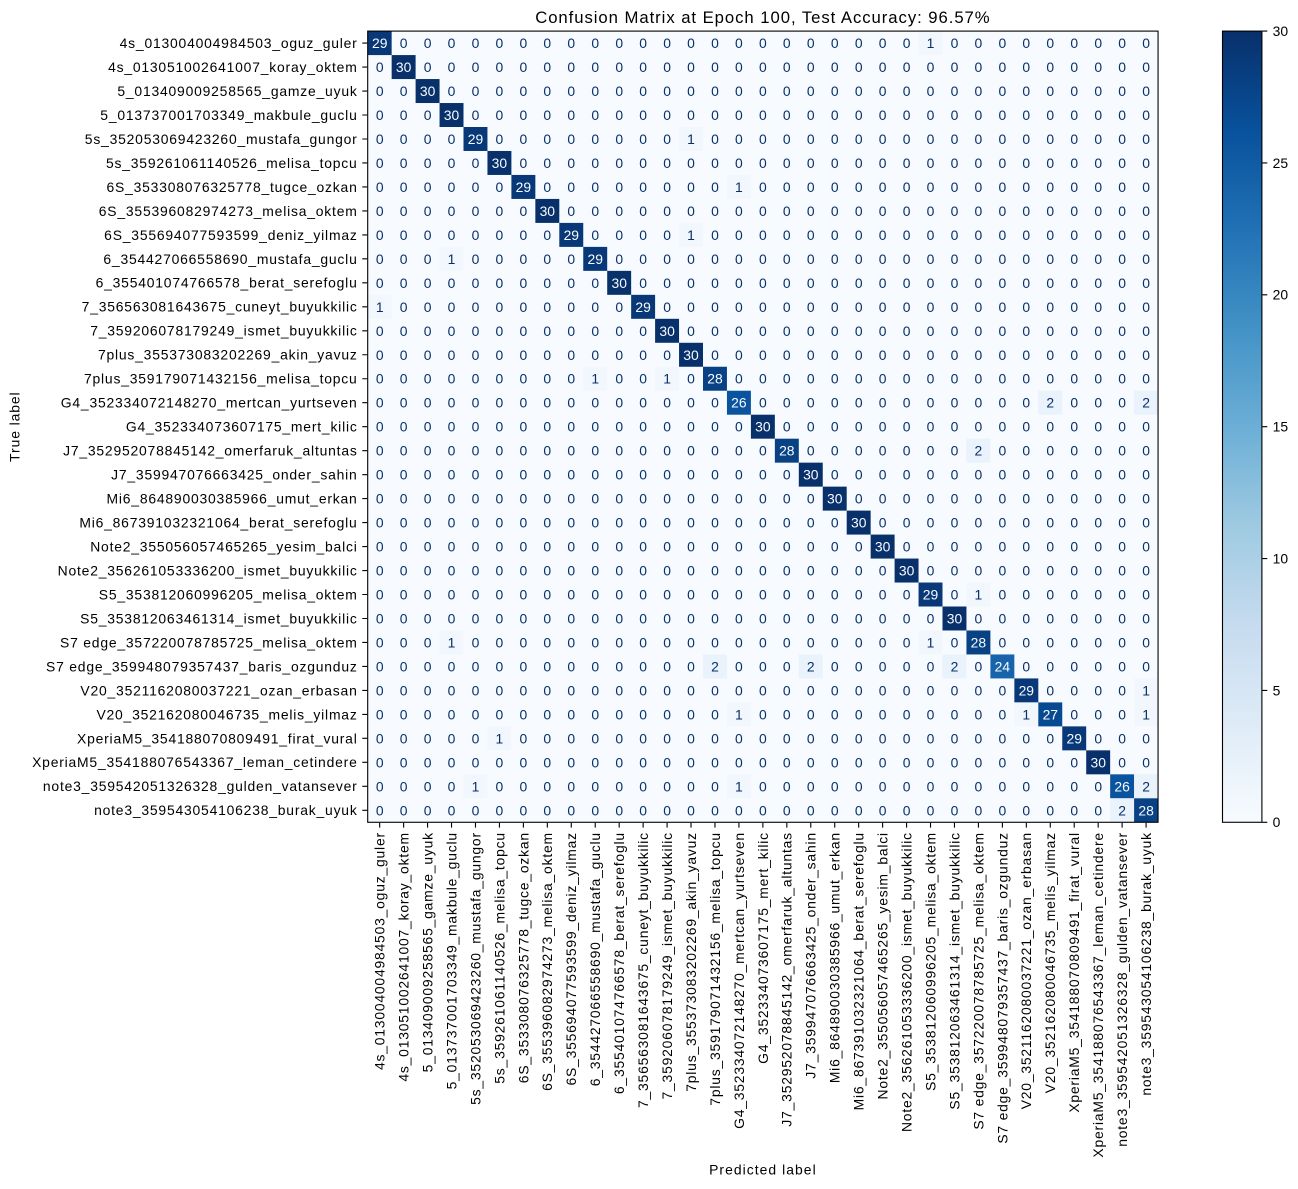 The height and width of the screenshot is (1189, 1298). Describe the element at coordinates (1122, 989) in the screenshot. I see `svg-text:note3_359542051326328_gulden_v: note3_359542051326328_gulden_vatansever` at that location.